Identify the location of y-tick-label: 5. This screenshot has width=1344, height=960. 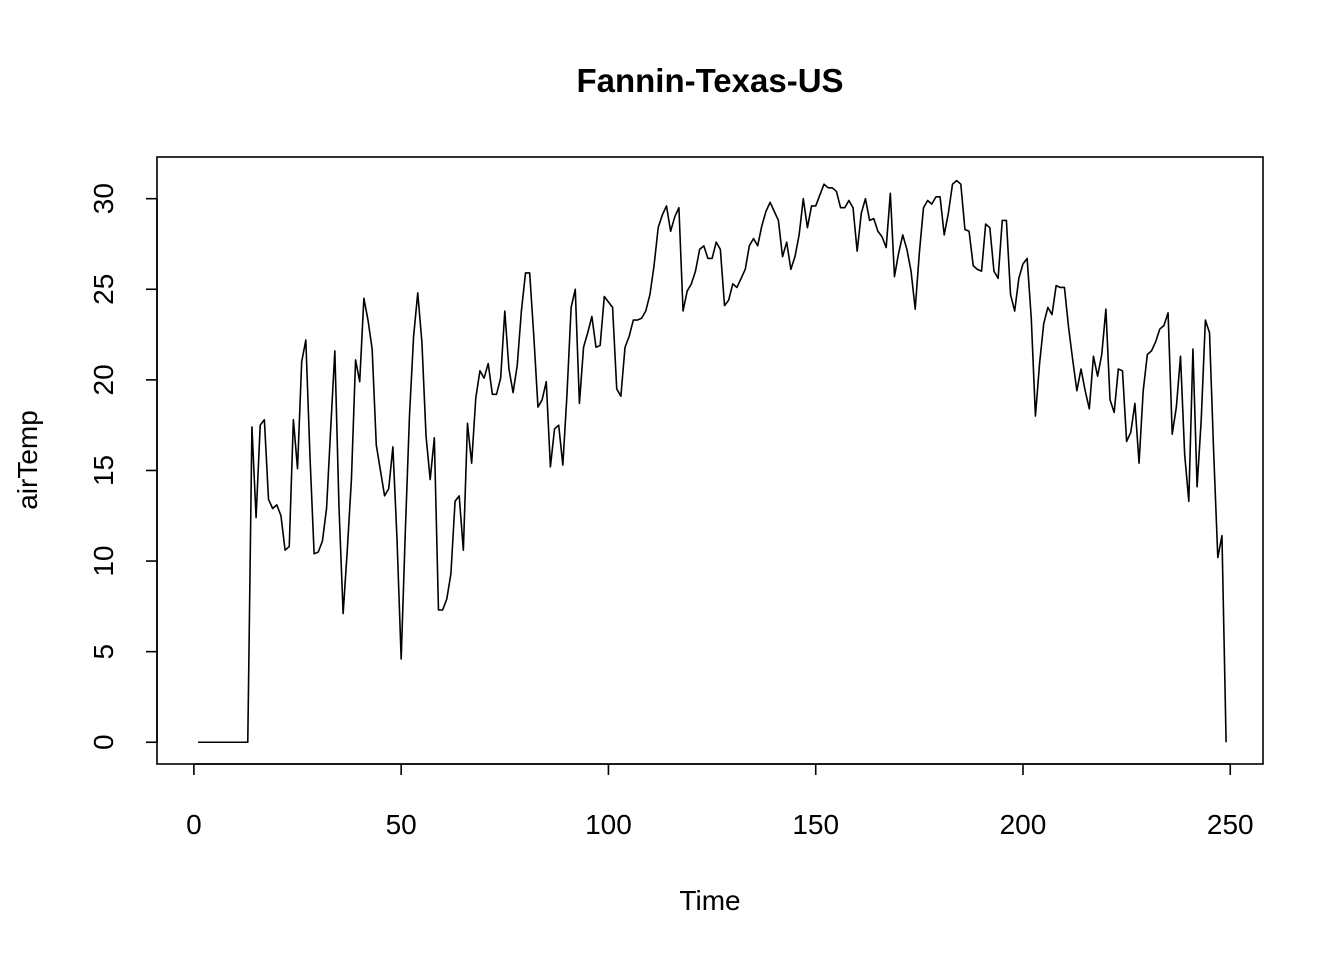
(103, 652).